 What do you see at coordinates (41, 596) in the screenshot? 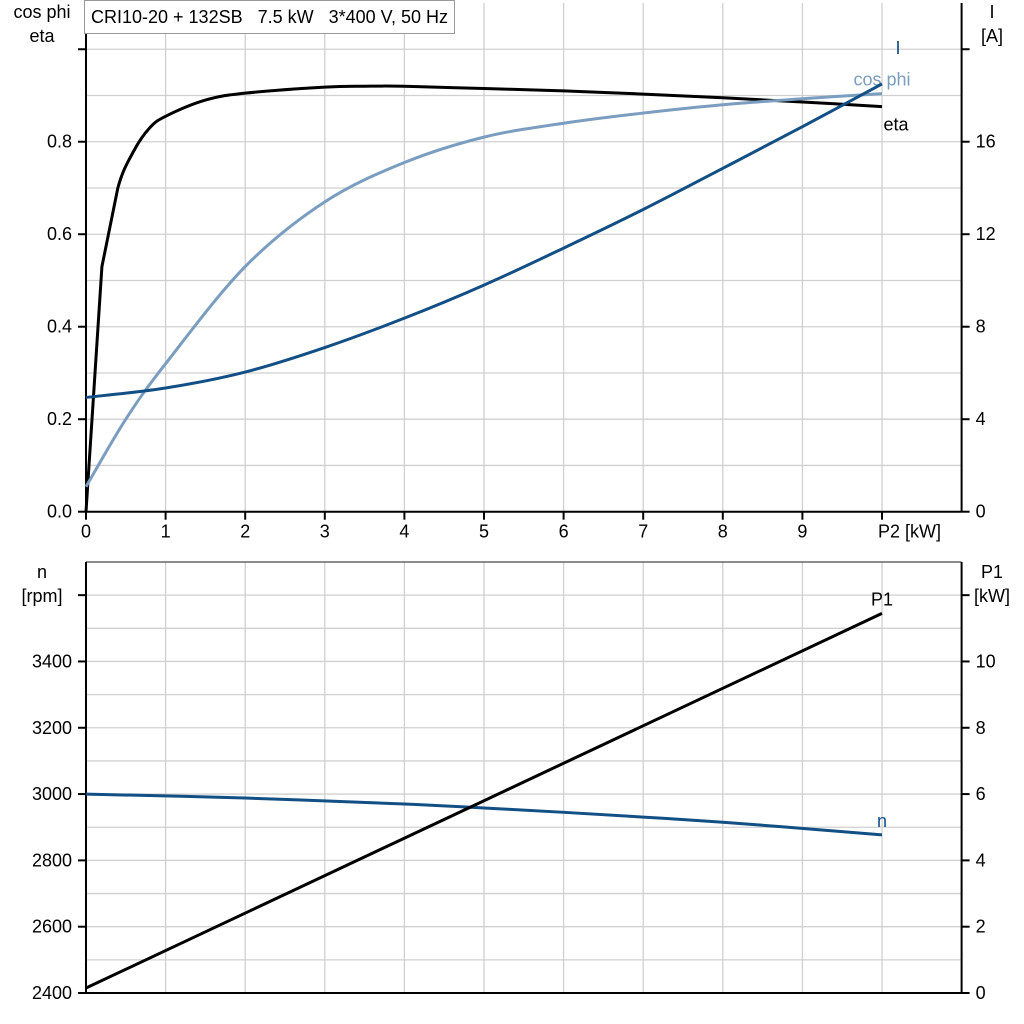
I see `y-axis-title-left-line2: [rpm]` at bounding box center [41, 596].